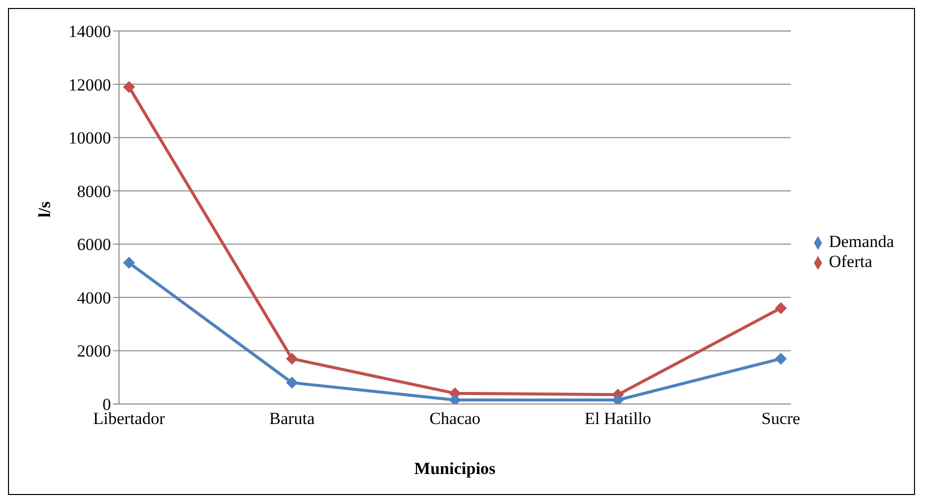 This screenshot has width=925, height=501. I want to click on x-tick-label: Sucre, so click(781, 418).